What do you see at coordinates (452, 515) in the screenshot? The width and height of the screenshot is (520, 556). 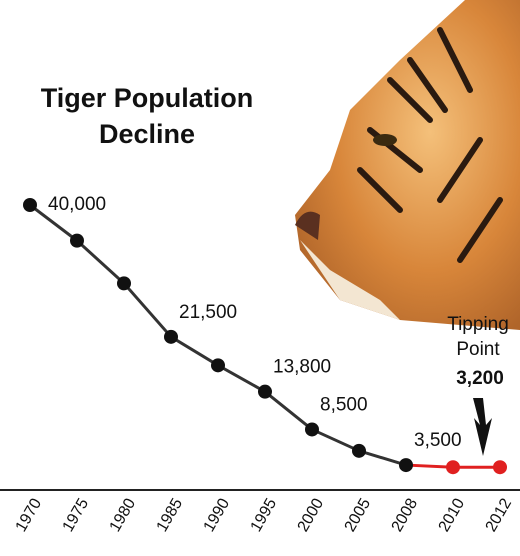 I see `x-tick-label: 2010` at bounding box center [452, 515].